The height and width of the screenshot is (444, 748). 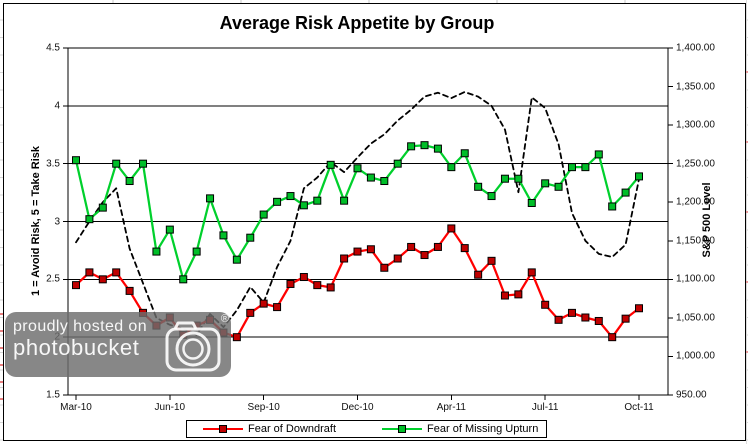 What do you see at coordinates (402, 429) in the screenshot?
I see `green-line-sample-icon` at bounding box center [402, 429].